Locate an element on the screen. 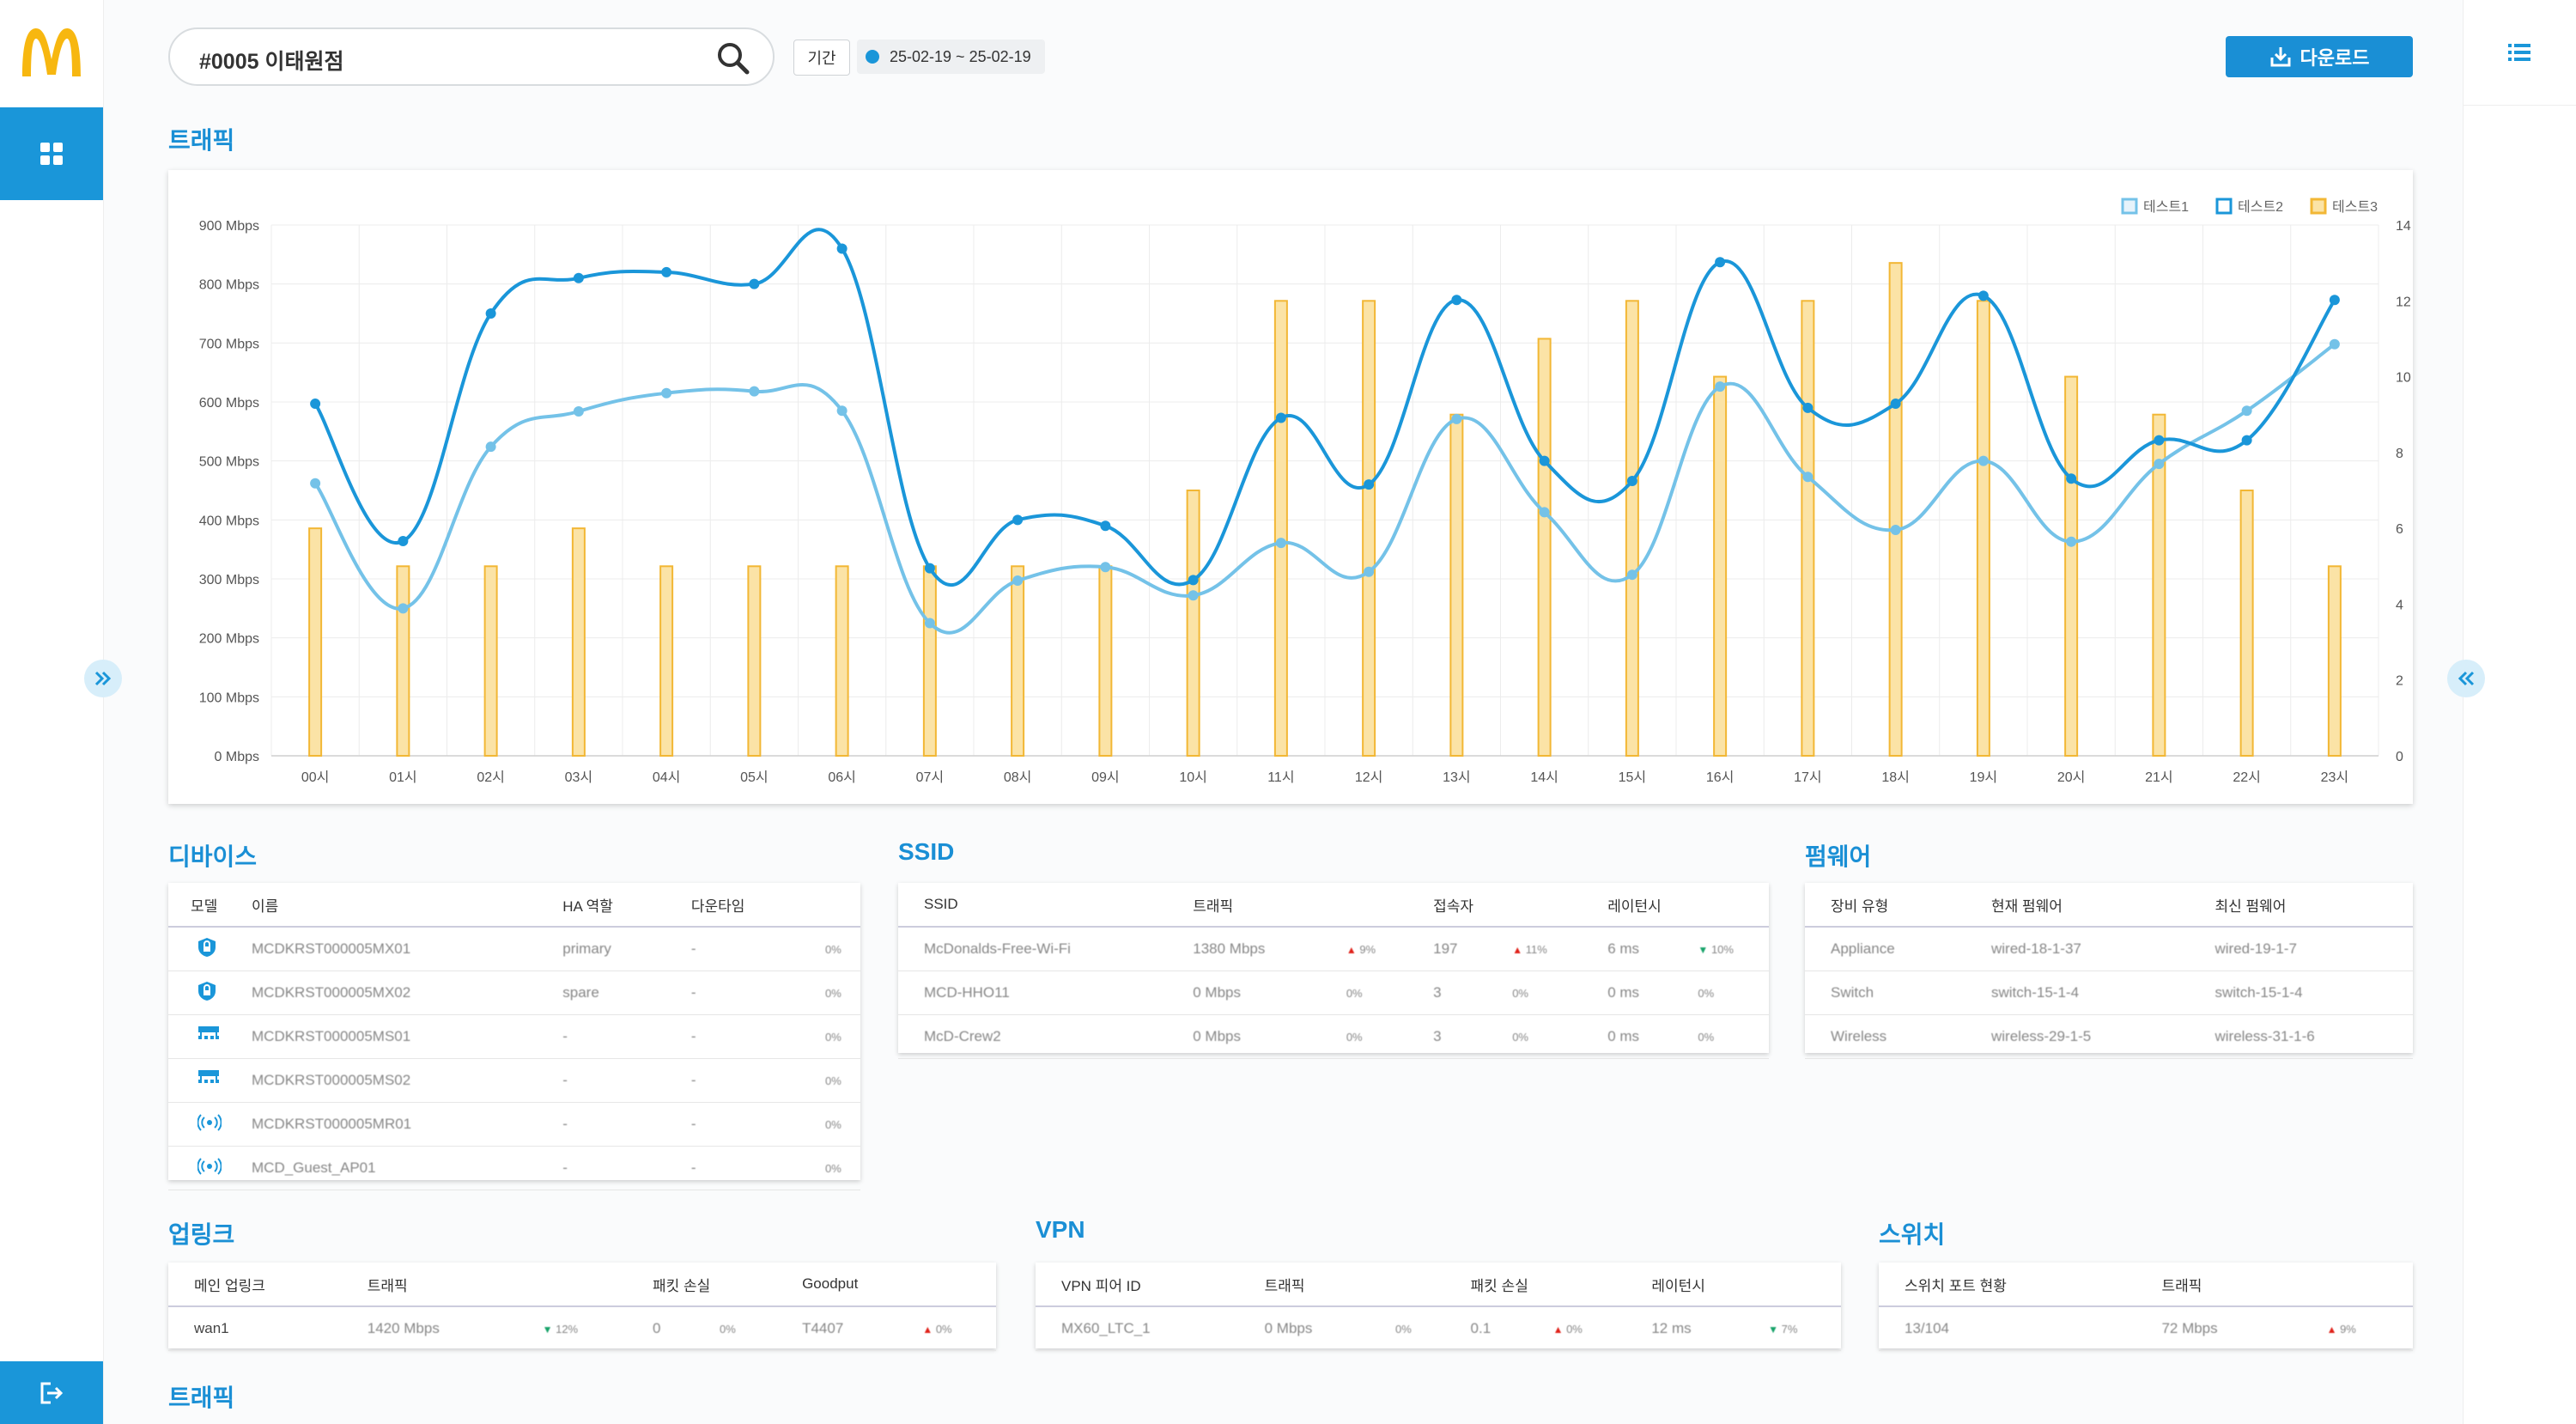 The width and height of the screenshot is (2576, 1424). point-테스트1-04시 is located at coordinates (666, 393).